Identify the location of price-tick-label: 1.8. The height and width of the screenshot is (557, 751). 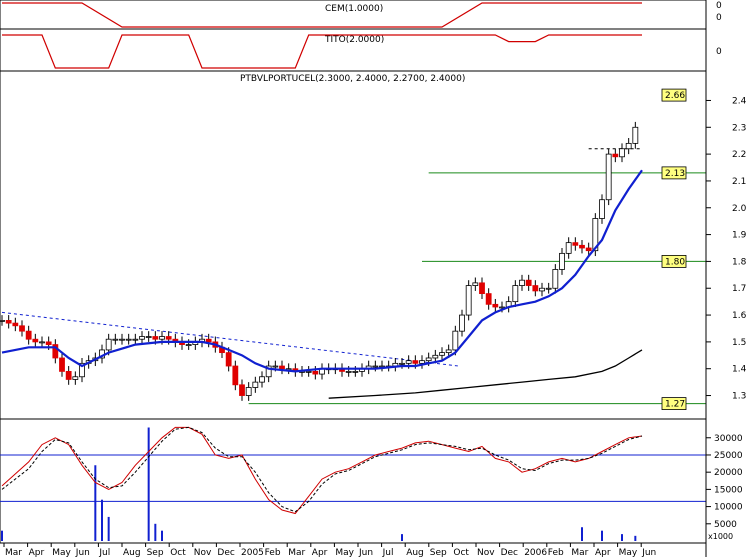
(739, 262).